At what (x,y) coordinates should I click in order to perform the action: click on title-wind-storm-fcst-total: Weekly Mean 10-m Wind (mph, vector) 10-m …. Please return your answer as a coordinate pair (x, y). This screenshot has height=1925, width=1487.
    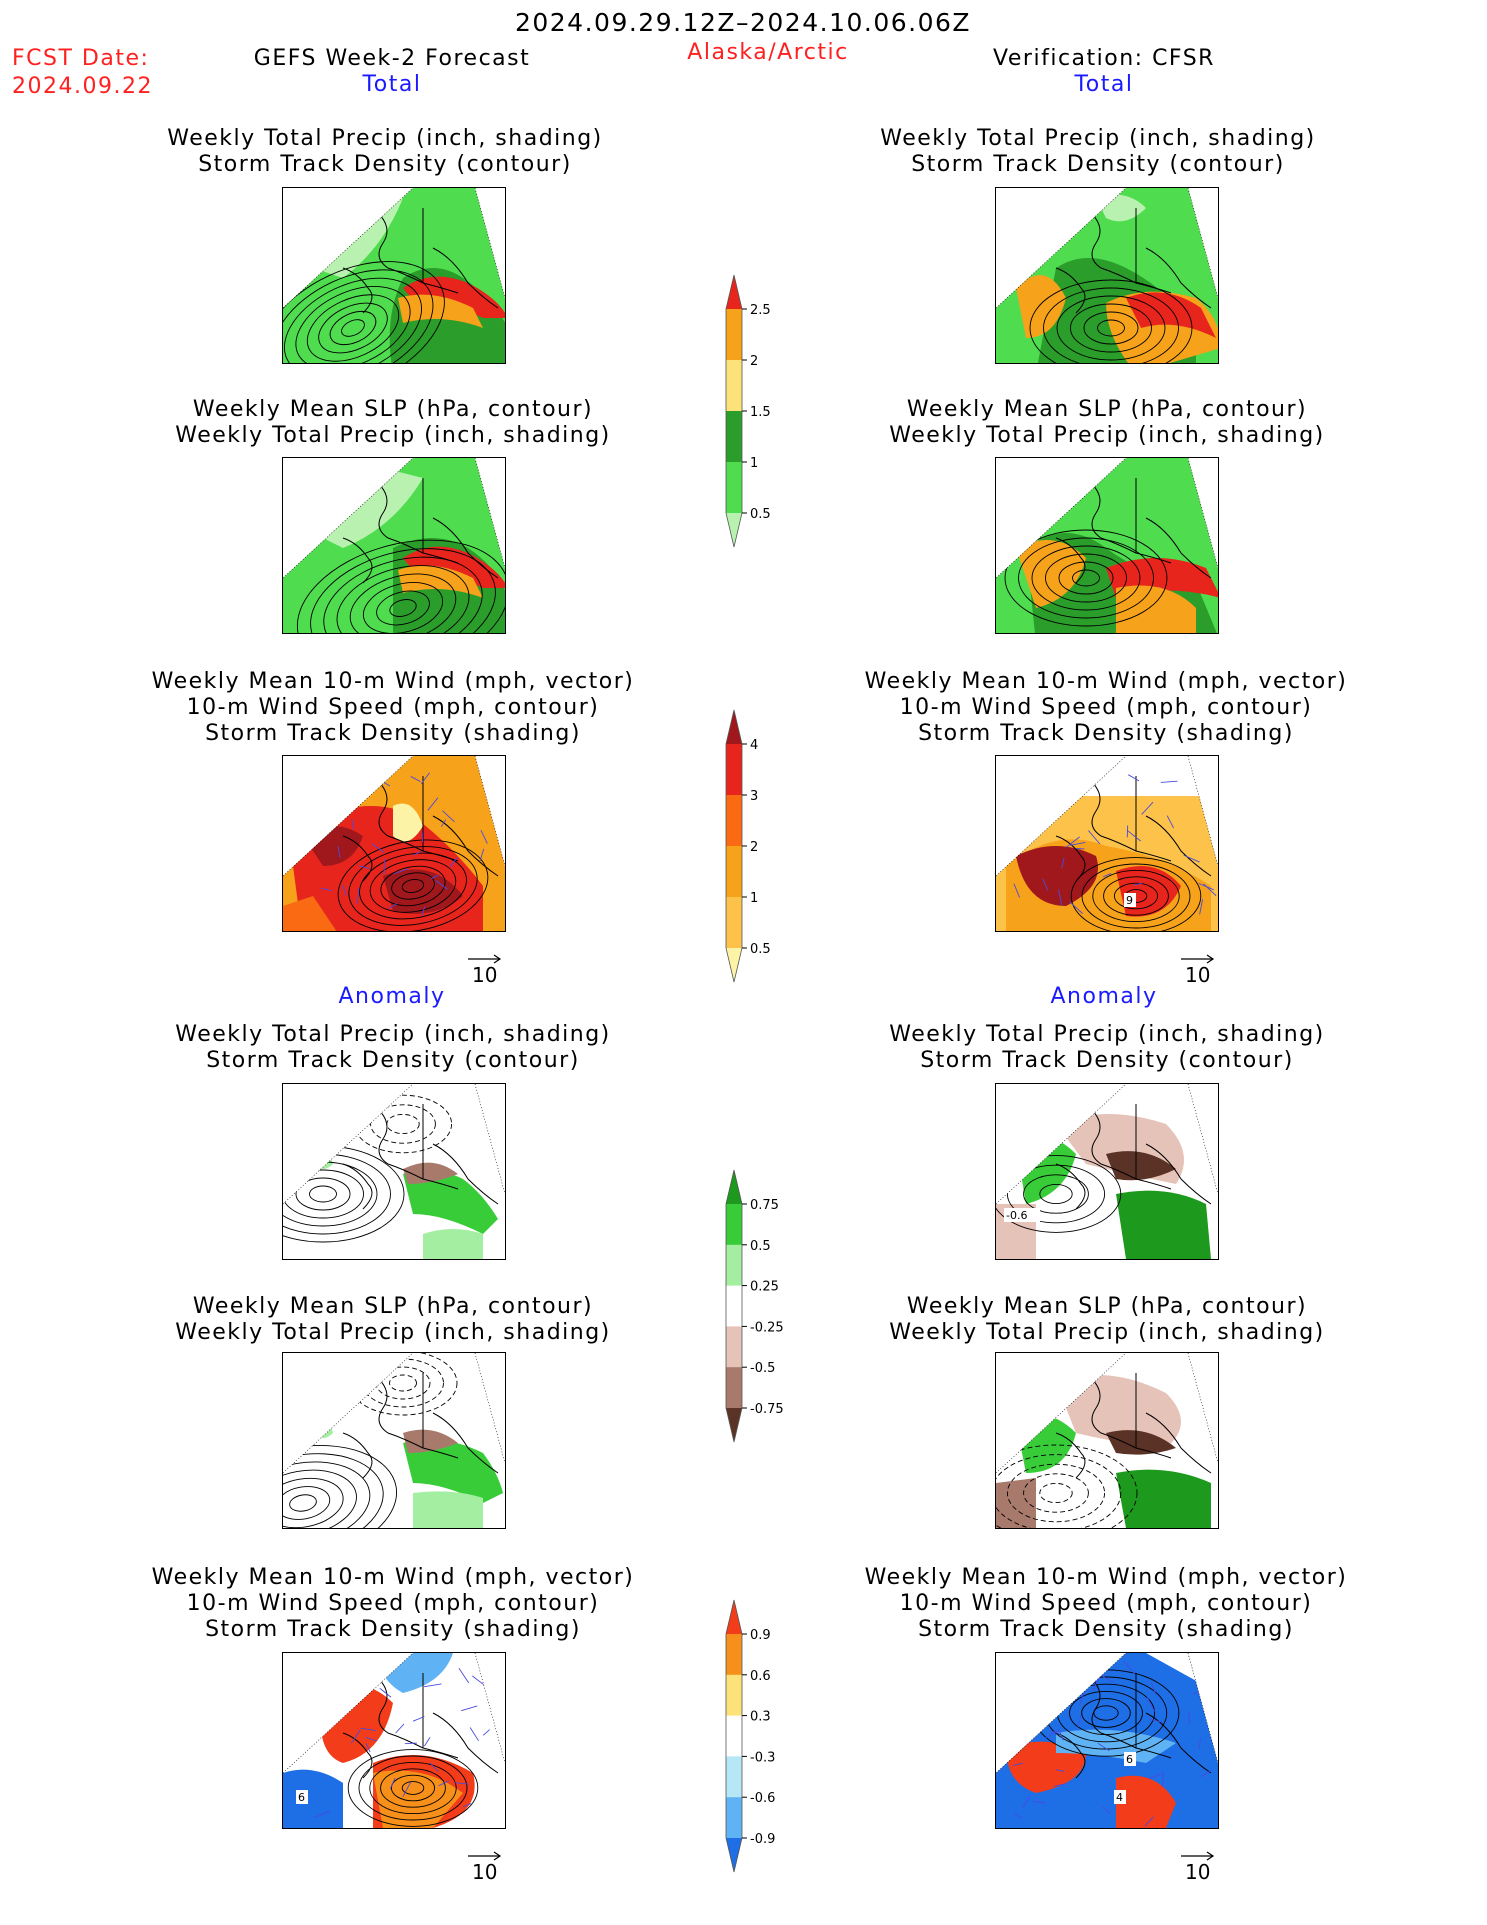
    Looking at the image, I should click on (393, 707).